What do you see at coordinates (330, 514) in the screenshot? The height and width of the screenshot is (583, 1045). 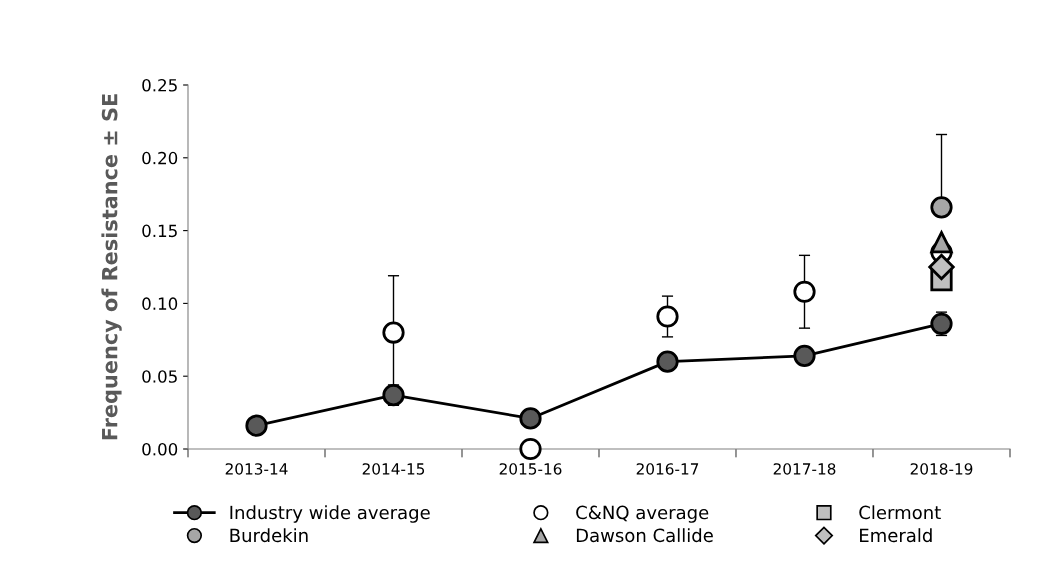 I see `legend-label: Industry wide average` at bounding box center [330, 514].